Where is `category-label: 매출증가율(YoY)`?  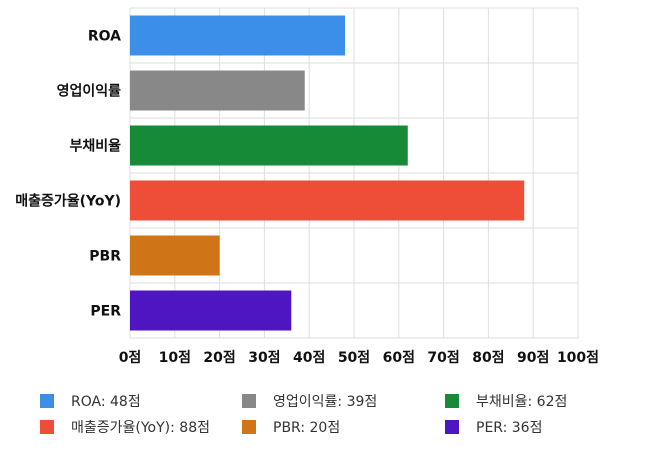
category-label: 매출증가율(YoY) is located at coordinates (68, 201).